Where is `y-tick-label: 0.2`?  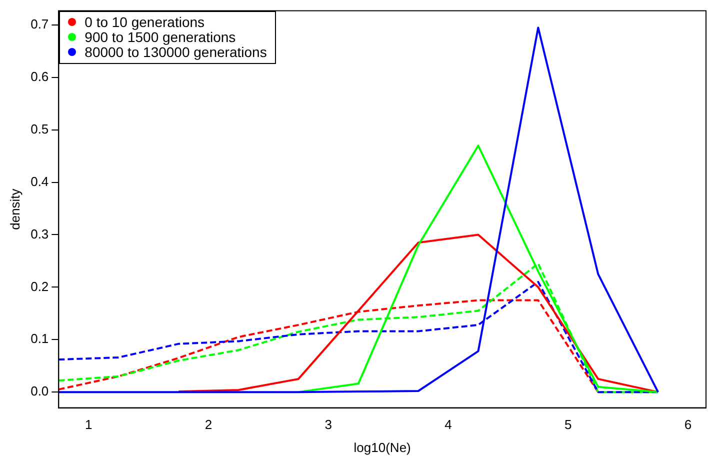 y-tick-label: 0.2 is located at coordinates (39, 286).